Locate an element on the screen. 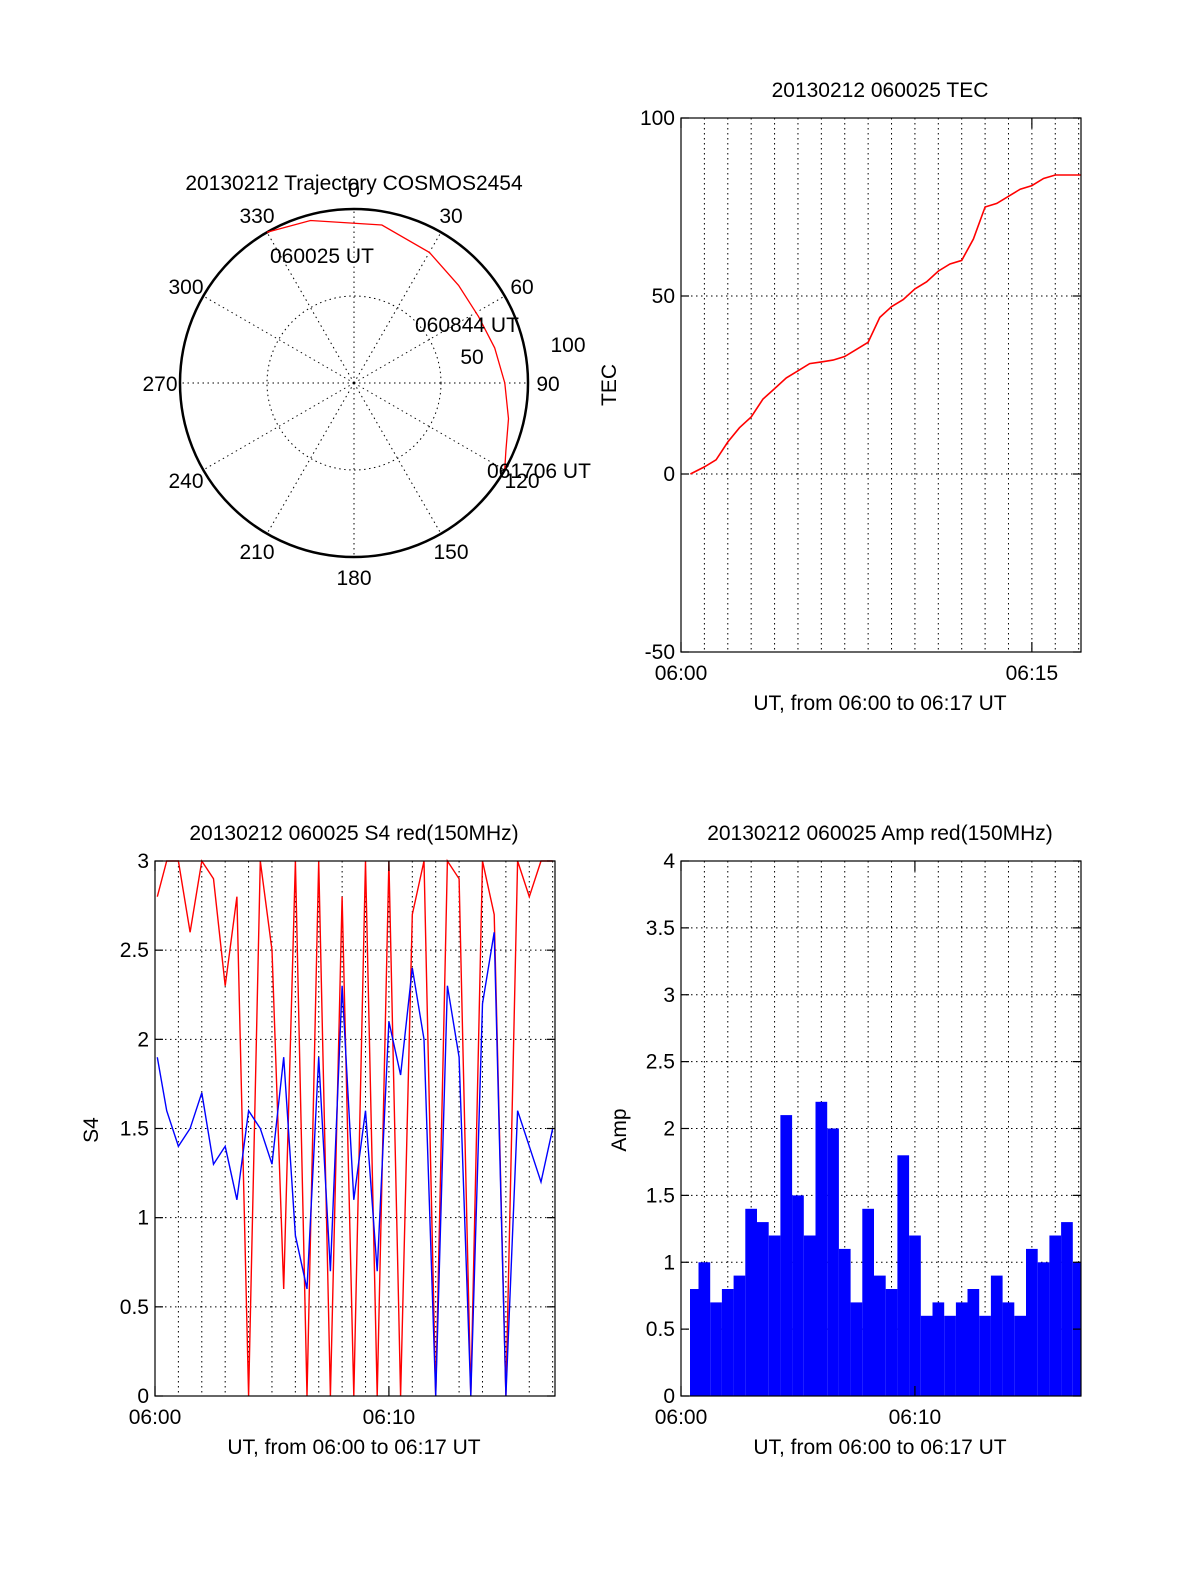  ytick-label: 100 is located at coordinates (657, 118).